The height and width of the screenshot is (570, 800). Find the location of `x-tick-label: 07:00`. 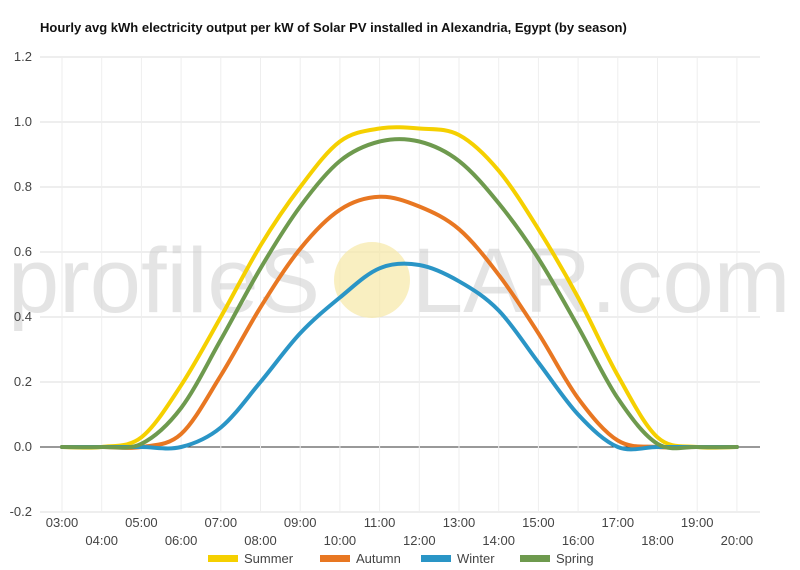

x-tick-label: 07:00 is located at coordinates (221, 522).